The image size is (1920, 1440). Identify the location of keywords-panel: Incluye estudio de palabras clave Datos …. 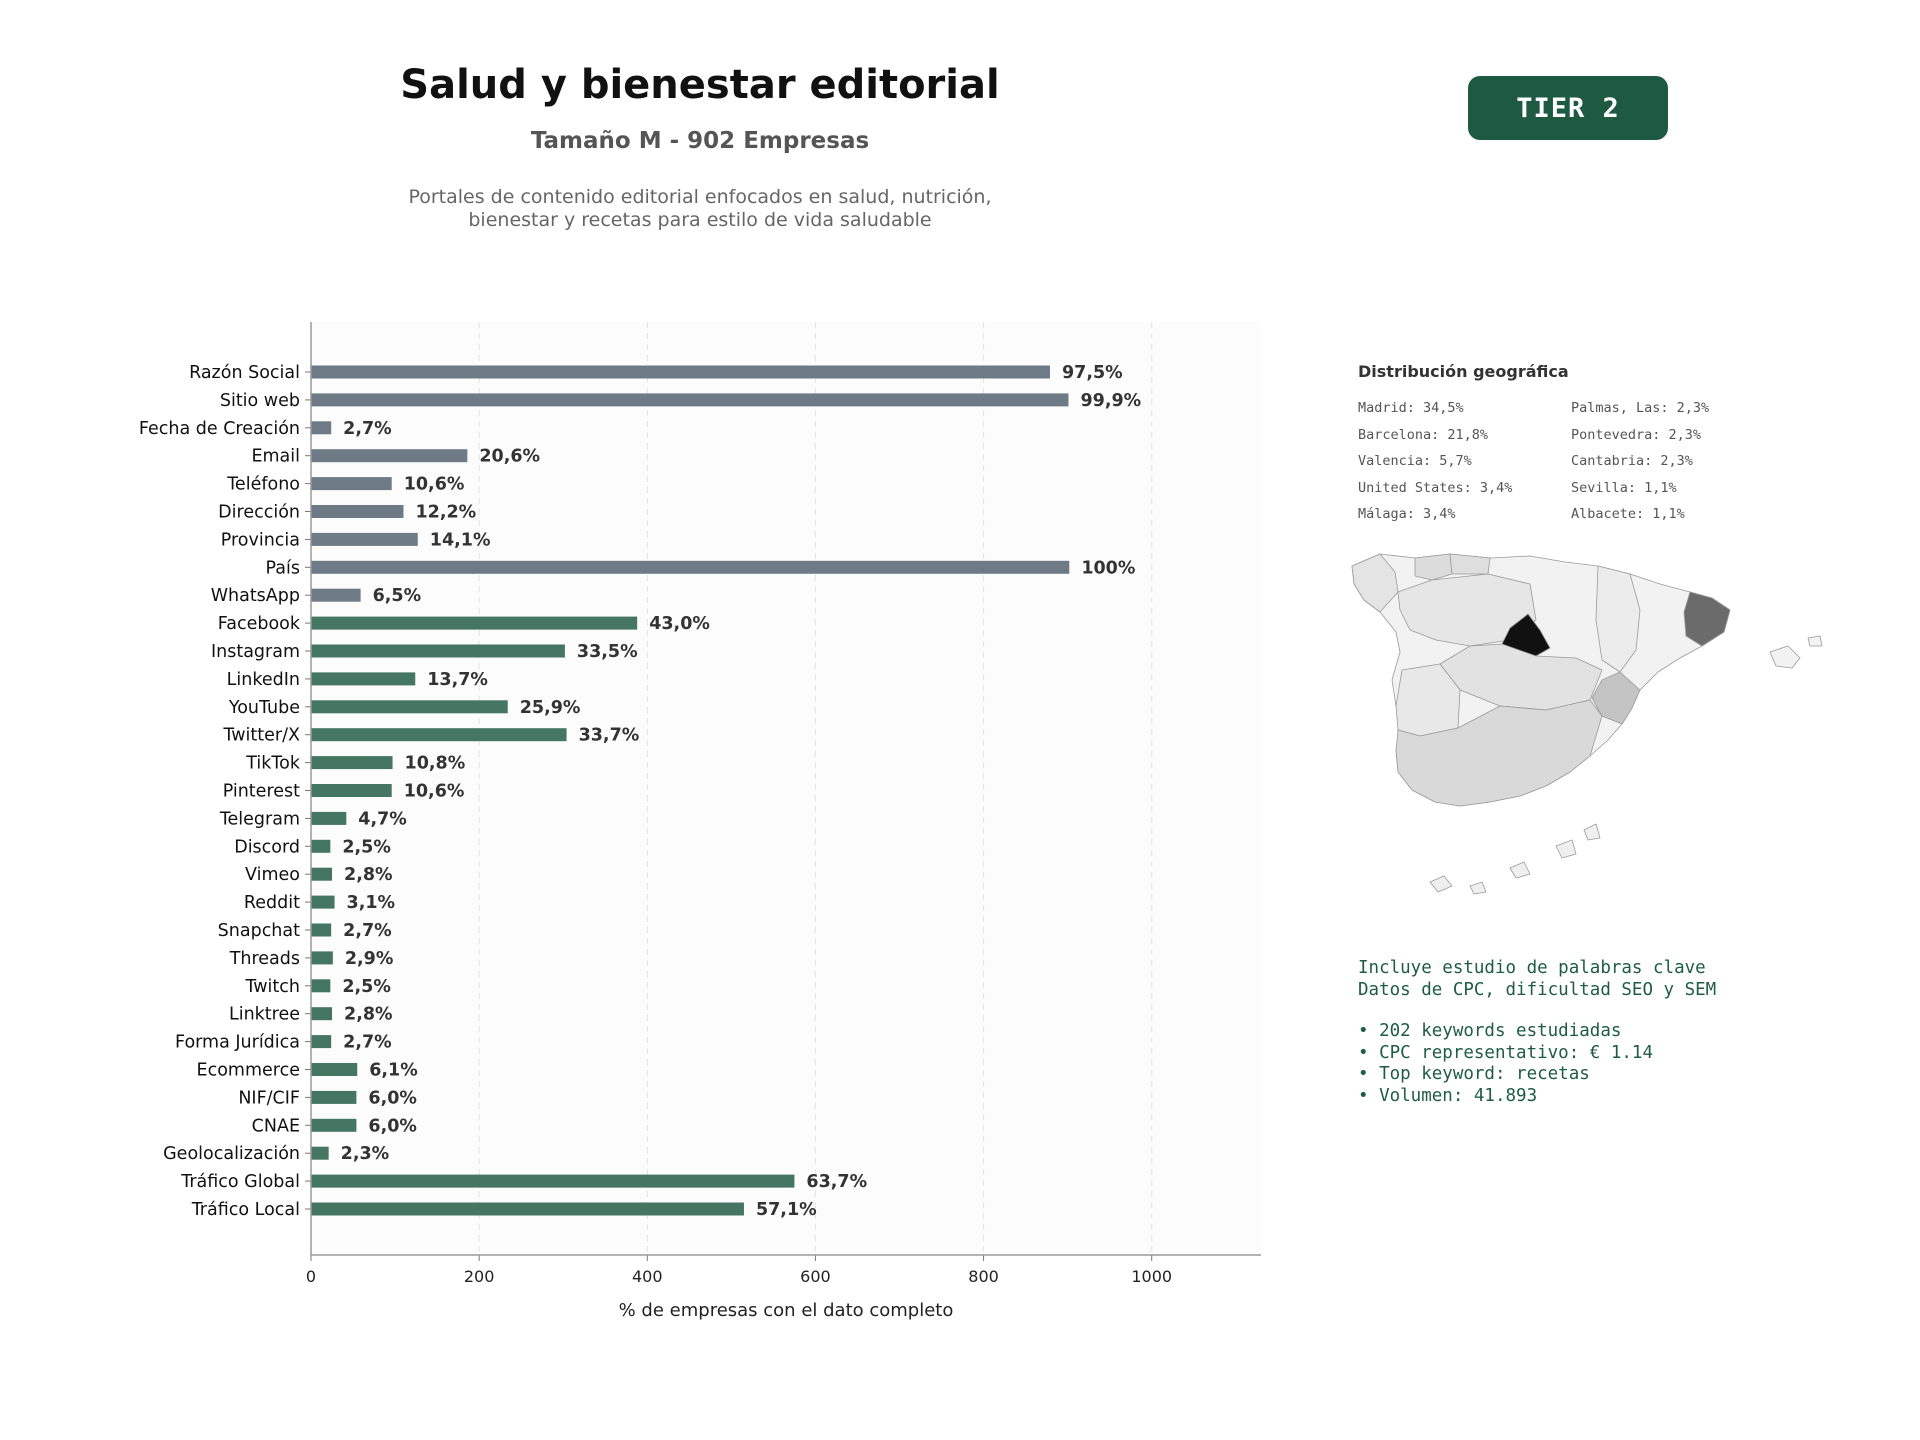
(1537, 1032).